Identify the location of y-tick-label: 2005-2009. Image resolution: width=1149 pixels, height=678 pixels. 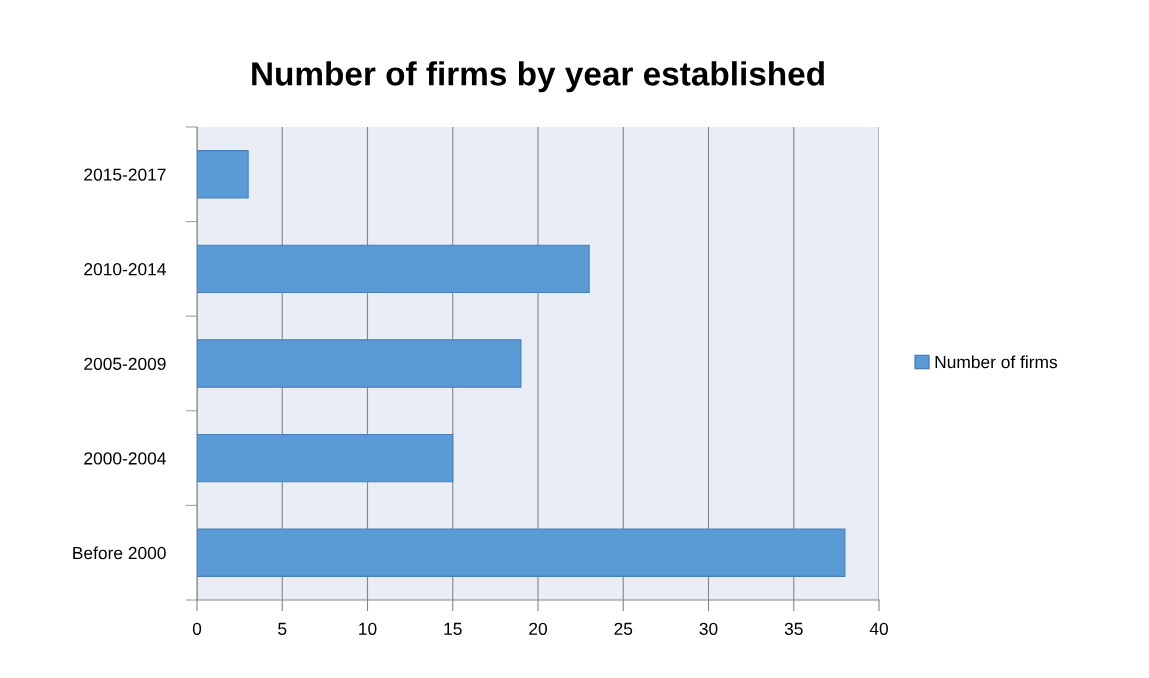
(125, 363).